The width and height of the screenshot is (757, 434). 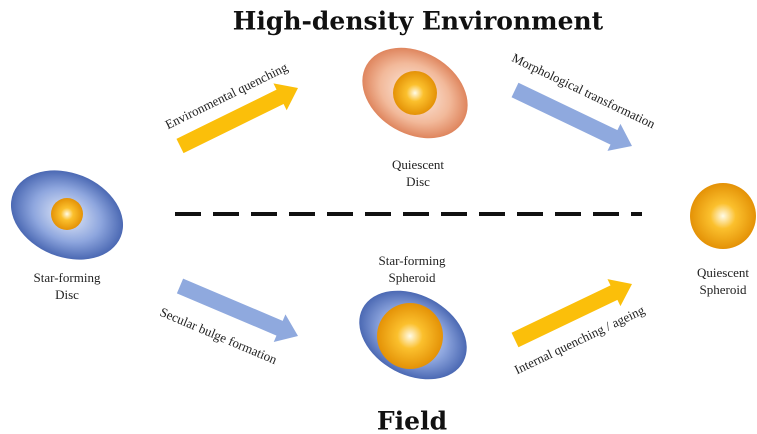 I want to click on galaxy-star-forming-disc, so click(x=67, y=215).